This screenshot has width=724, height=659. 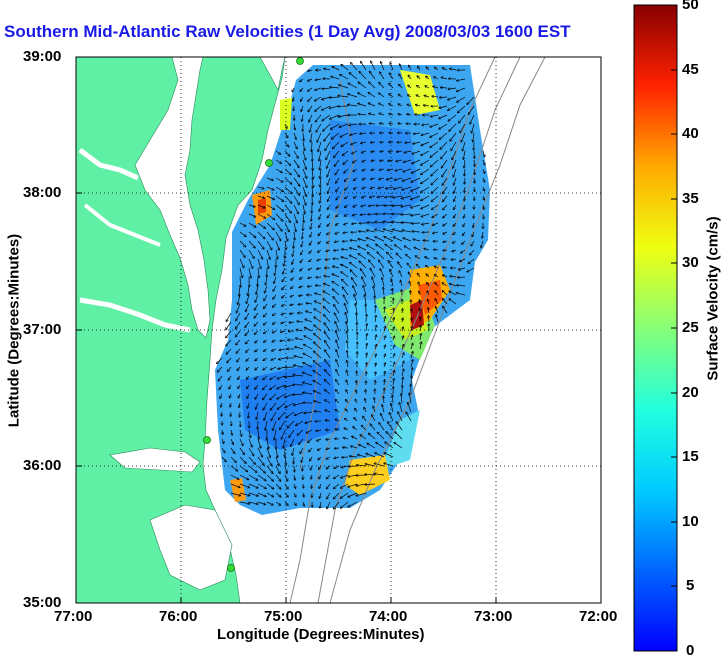 What do you see at coordinates (73, 616) in the screenshot?
I see `x-tick-label: 77:00` at bounding box center [73, 616].